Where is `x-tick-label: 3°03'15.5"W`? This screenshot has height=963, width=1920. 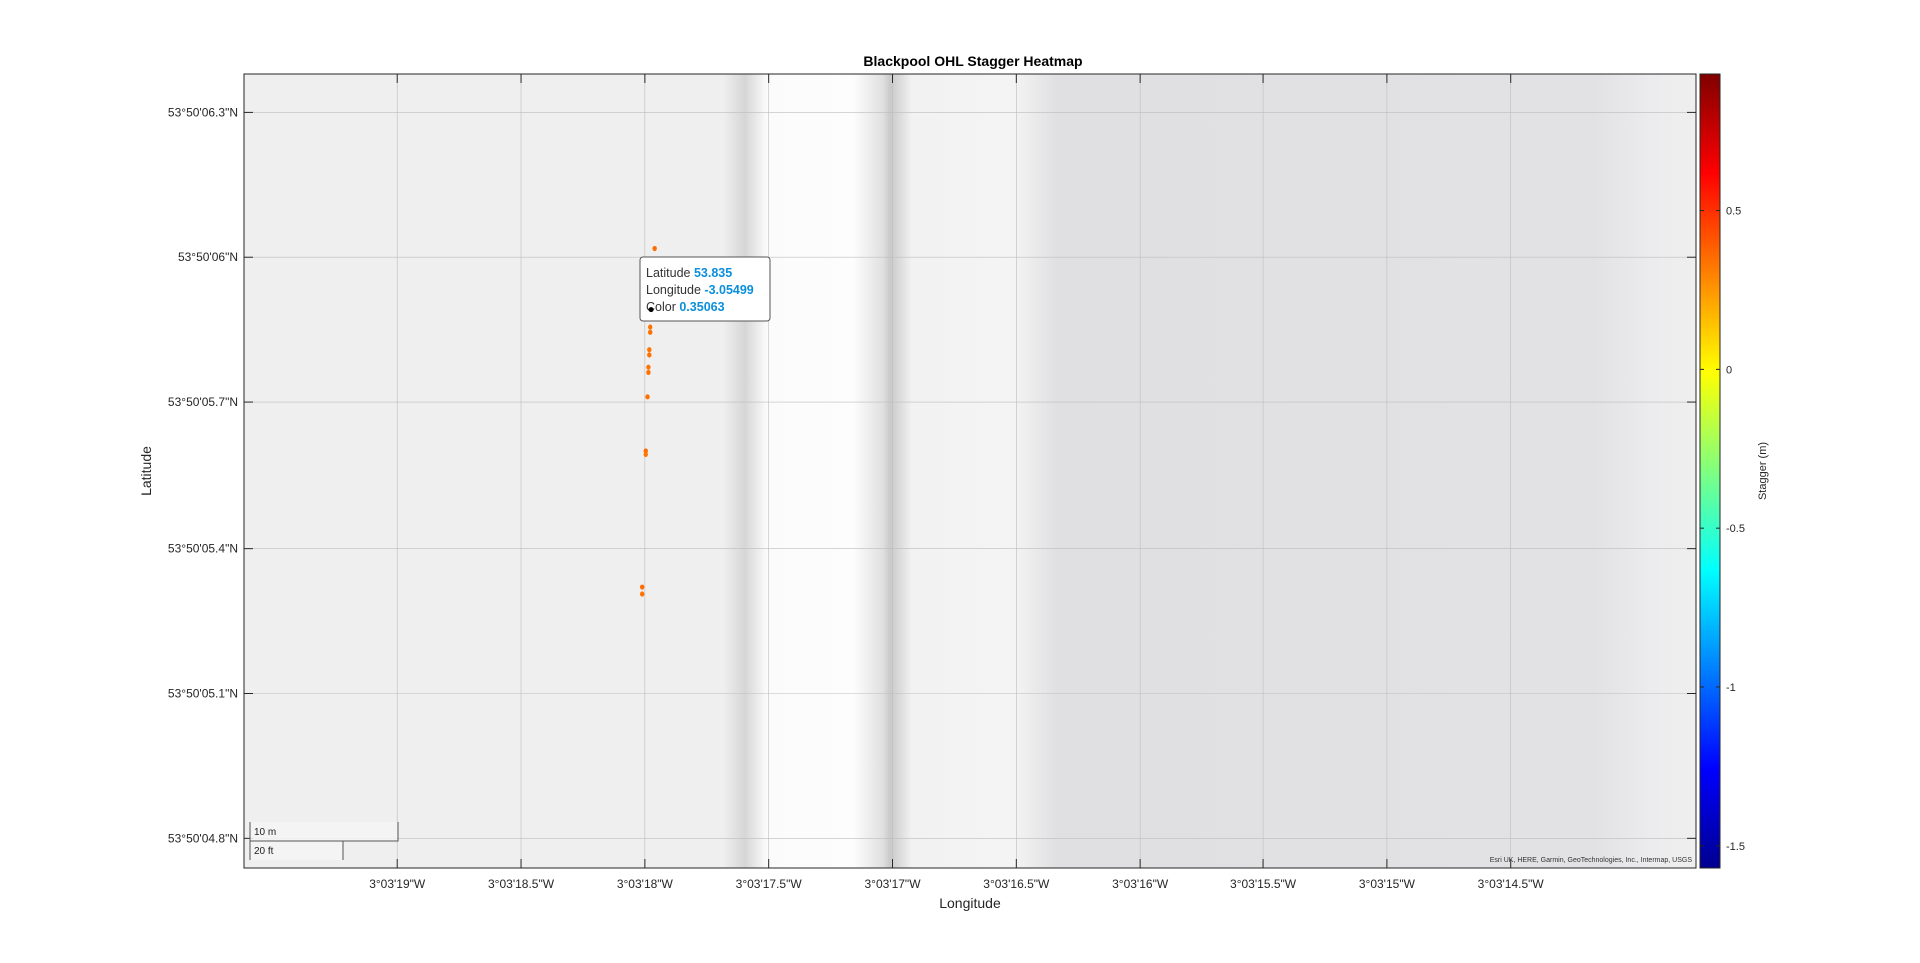
x-tick-label: 3°03'15.5"W is located at coordinates (1263, 884).